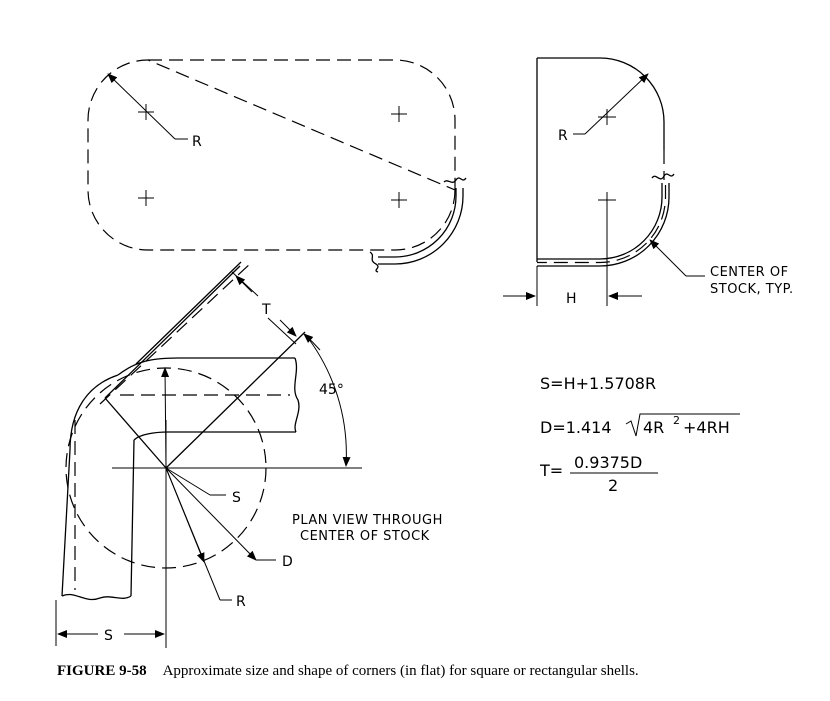 This screenshot has width=830, height=701. What do you see at coordinates (236, 498) in the screenshot?
I see `label-s-dim: S` at bounding box center [236, 498].